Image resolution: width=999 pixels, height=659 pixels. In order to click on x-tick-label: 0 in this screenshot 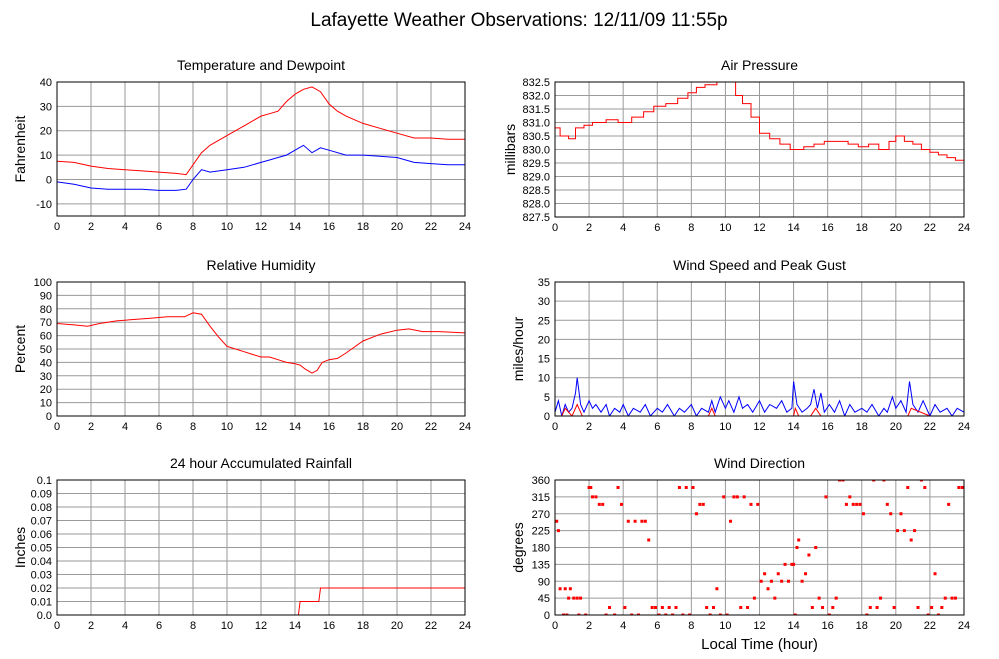, I will do `click(57, 626)`.